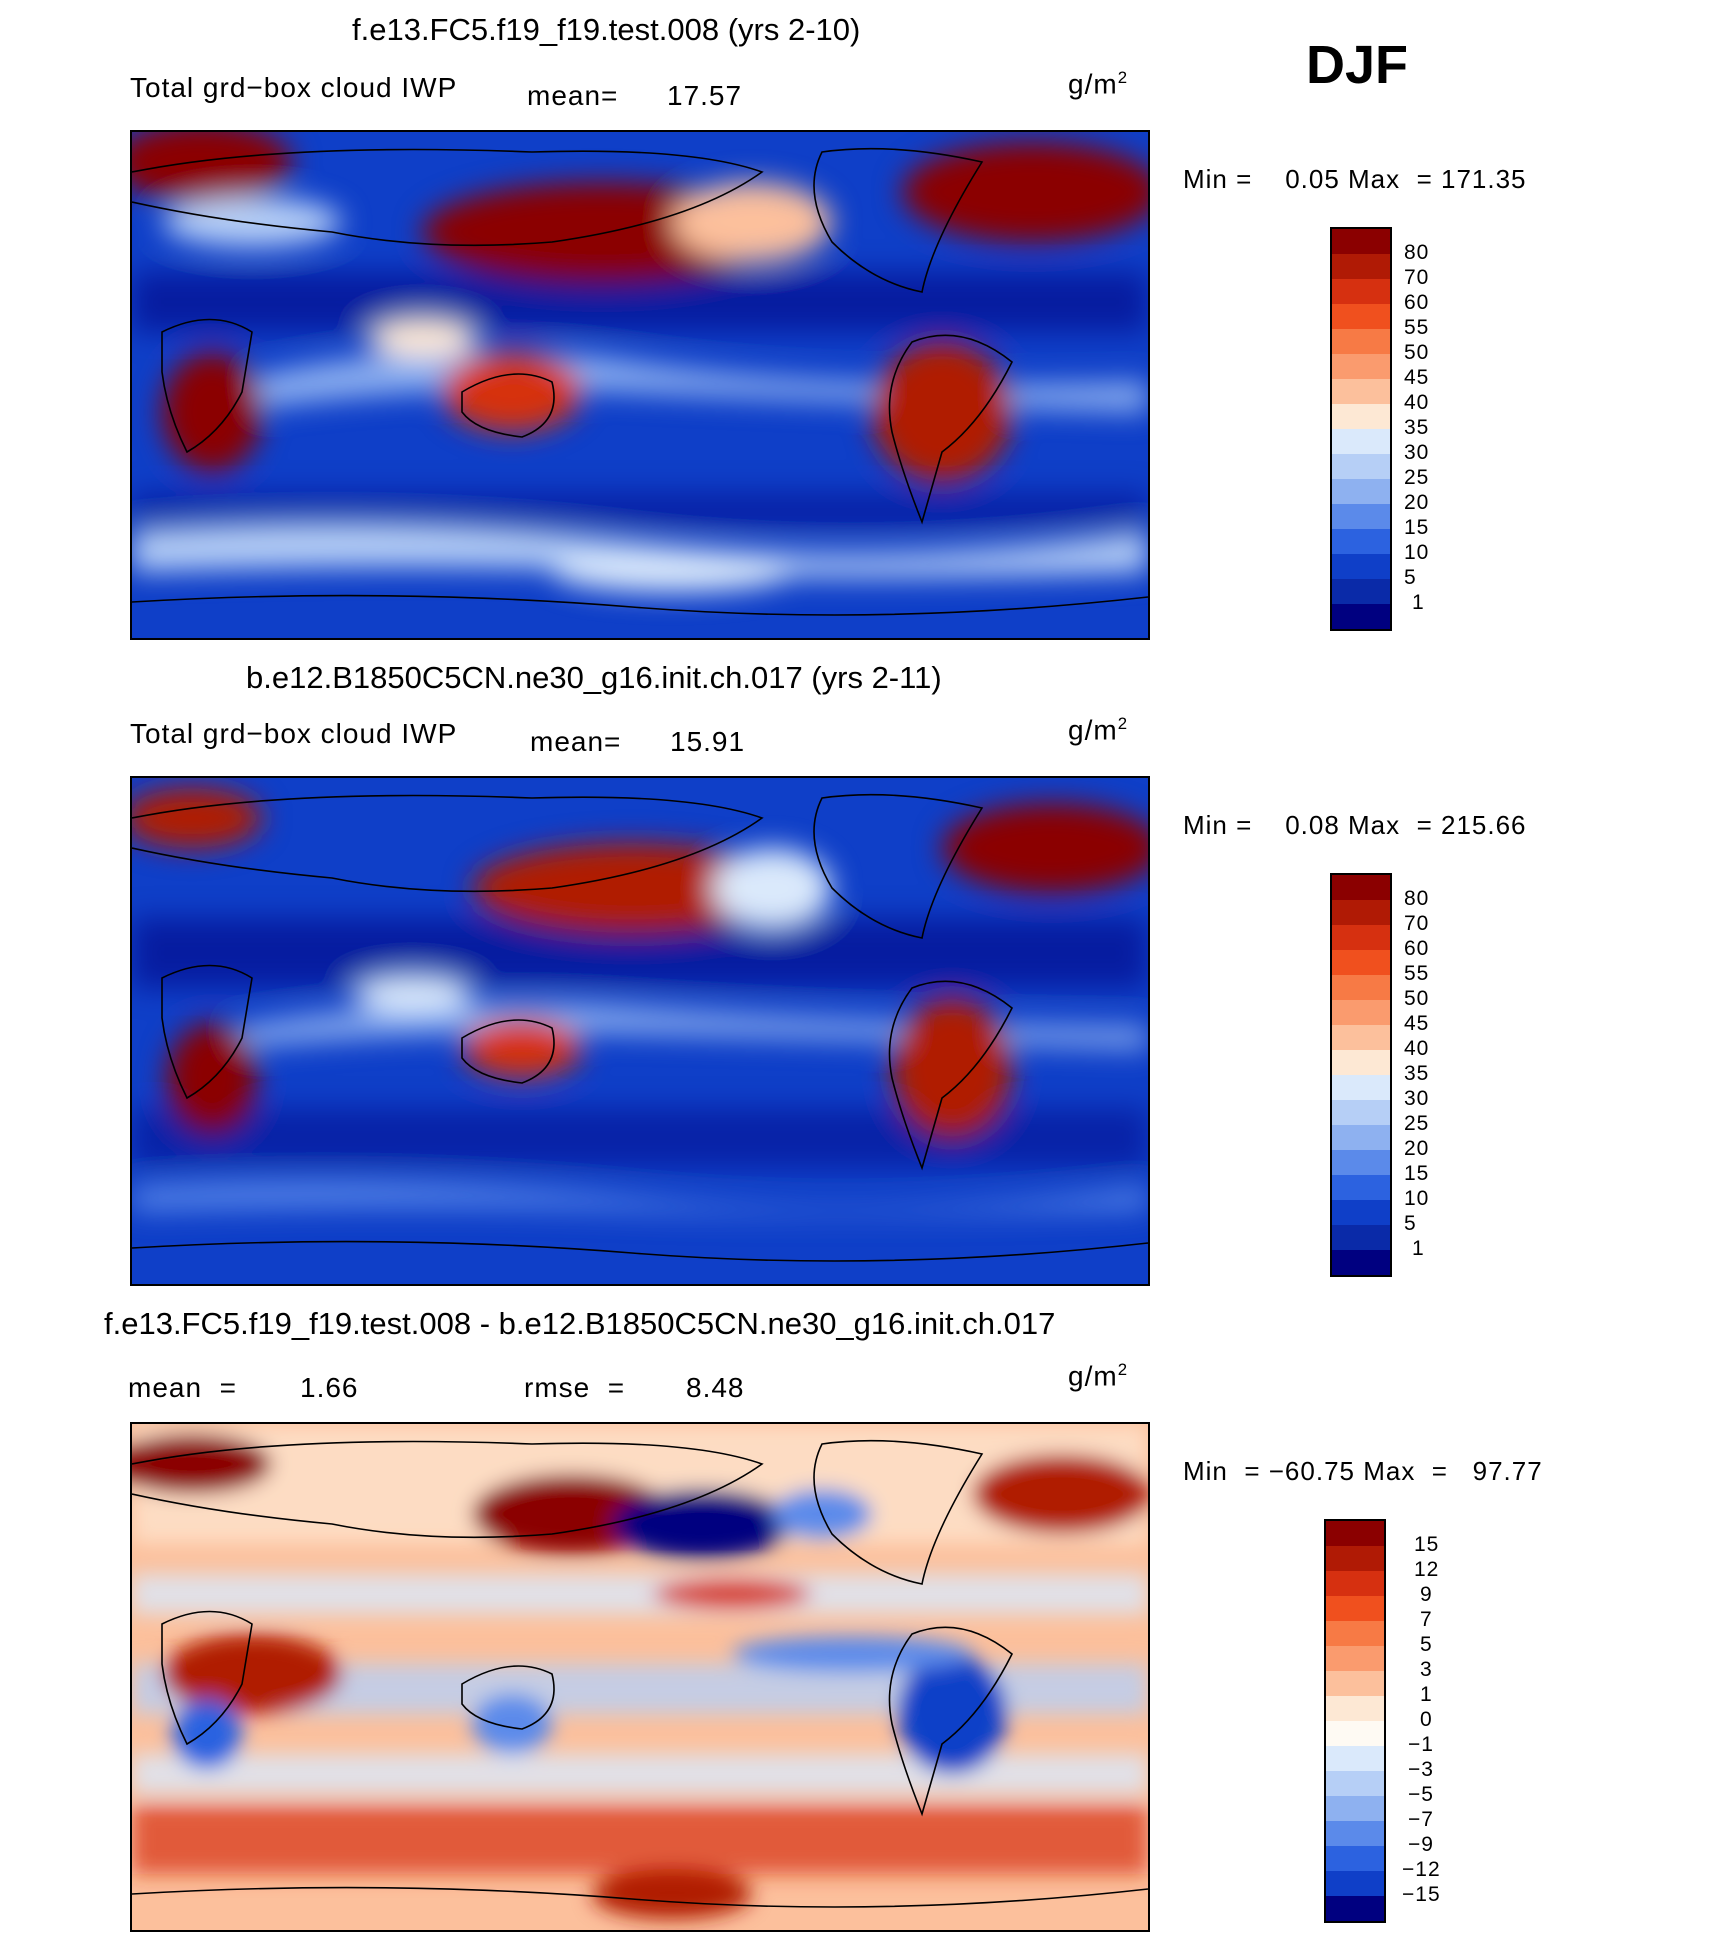  What do you see at coordinates (1417, 377) in the screenshot?
I see `panel1-legend-tick: 45` at bounding box center [1417, 377].